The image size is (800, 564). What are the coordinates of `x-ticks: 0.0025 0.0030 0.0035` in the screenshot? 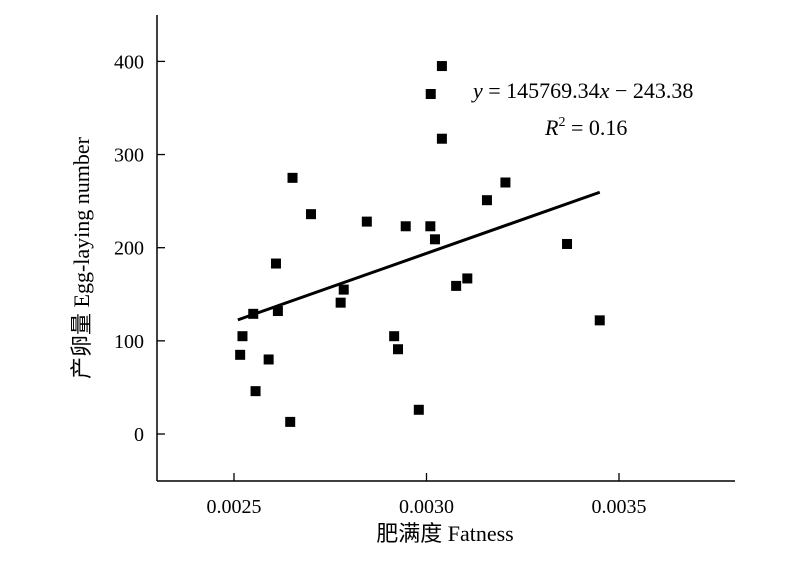 It's located at (427, 495).